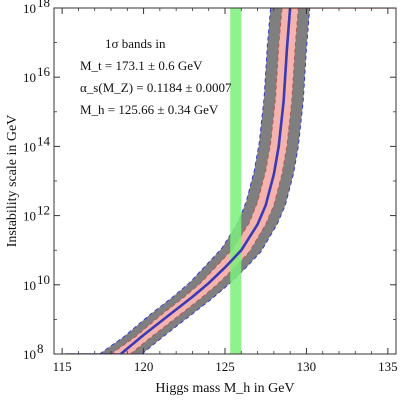  What do you see at coordinates (12, 181) in the screenshot?
I see `y-axis-title: Instability scale in GeV` at bounding box center [12, 181].